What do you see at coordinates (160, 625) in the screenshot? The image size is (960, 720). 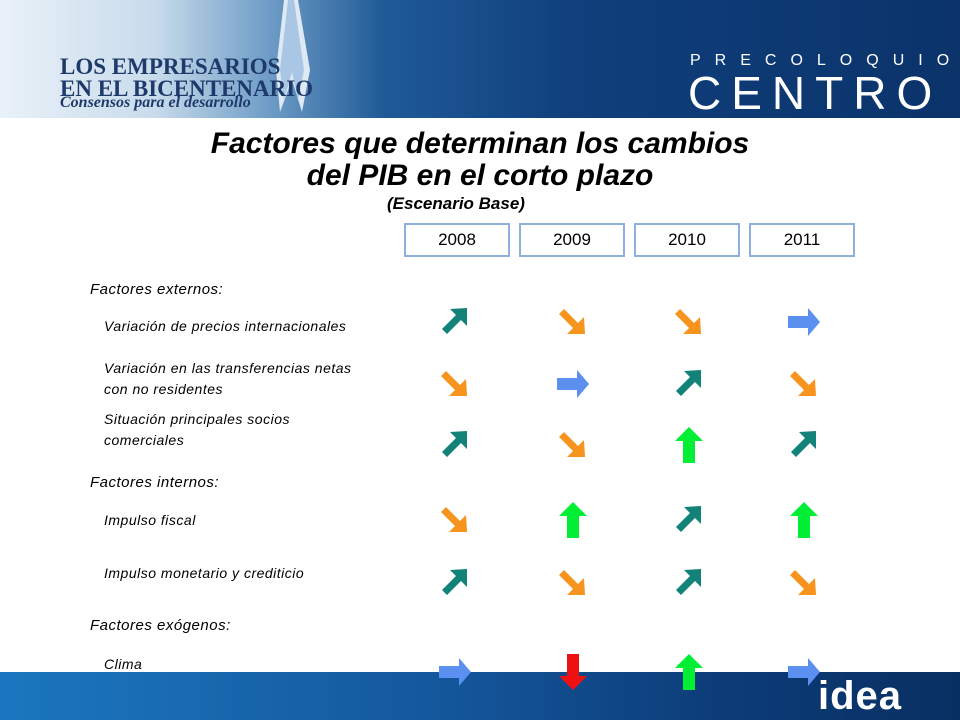 I see `section-exogenos: Factores exógenos:` at bounding box center [160, 625].